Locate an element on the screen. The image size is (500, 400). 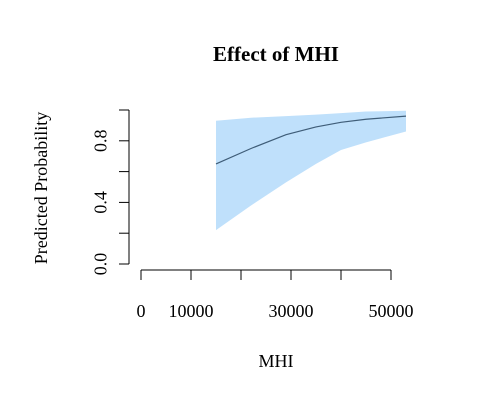
y-axis: 0.0 0.4 0.8 is located at coordinates (110, 192).